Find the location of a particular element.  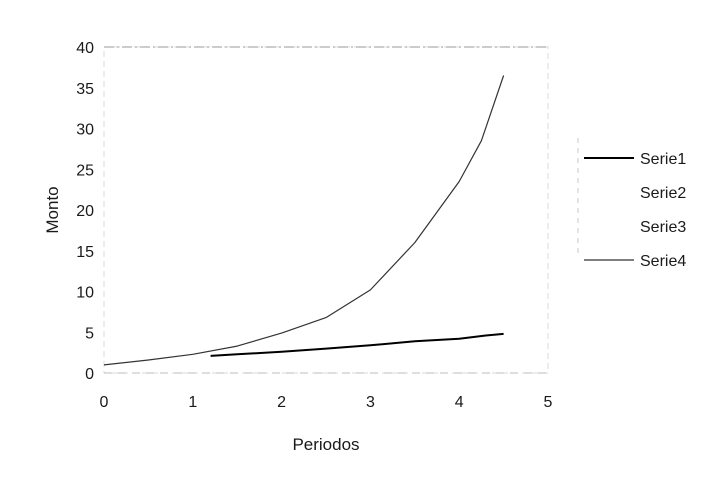

y-tick-label: 0 is located at coordinates (89, 374).